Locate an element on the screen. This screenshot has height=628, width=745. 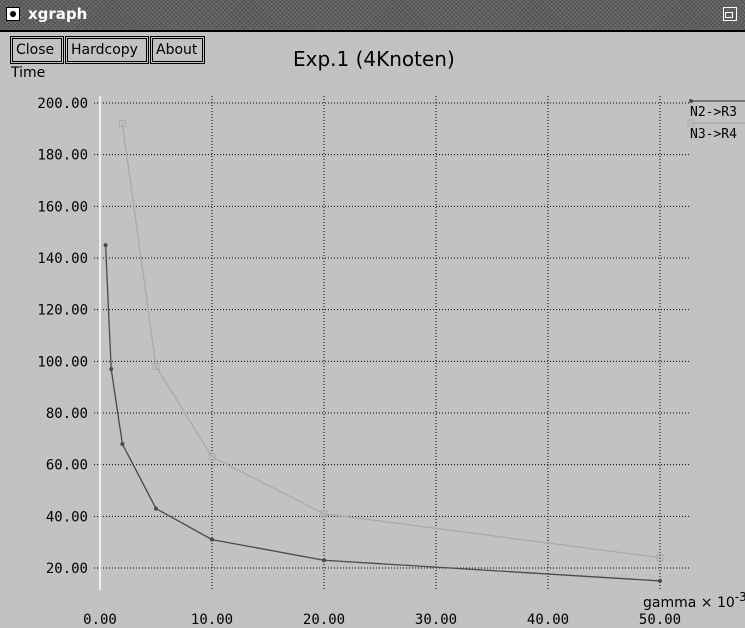
x-tick-labels: 0.00 10.00 20.00 30.00 40.00 50.00 is located at coordinates (382, 620).